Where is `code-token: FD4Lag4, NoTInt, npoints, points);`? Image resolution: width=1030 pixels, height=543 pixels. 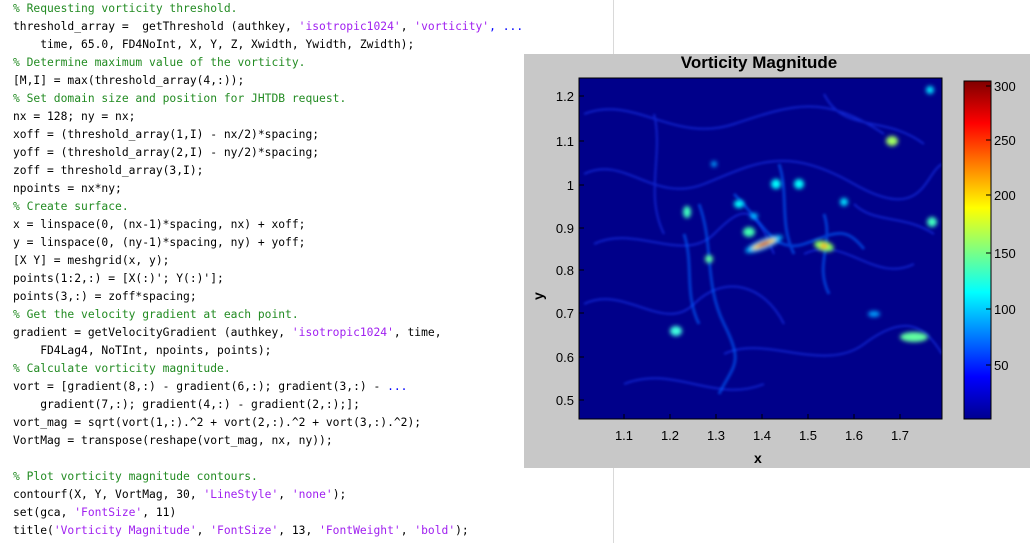 code-token: FD4Lag4, NoTInt, npoints, points); is located at coordinates (142, 350).